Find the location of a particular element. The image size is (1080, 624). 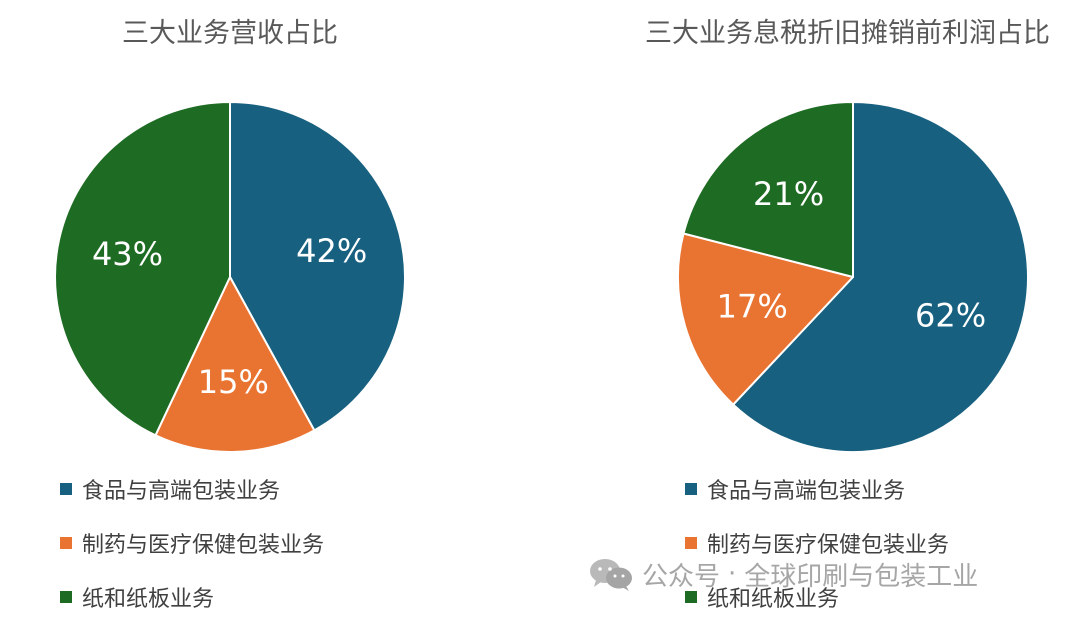

watermark-source: 公众号 is located at coordinates (681, 576).